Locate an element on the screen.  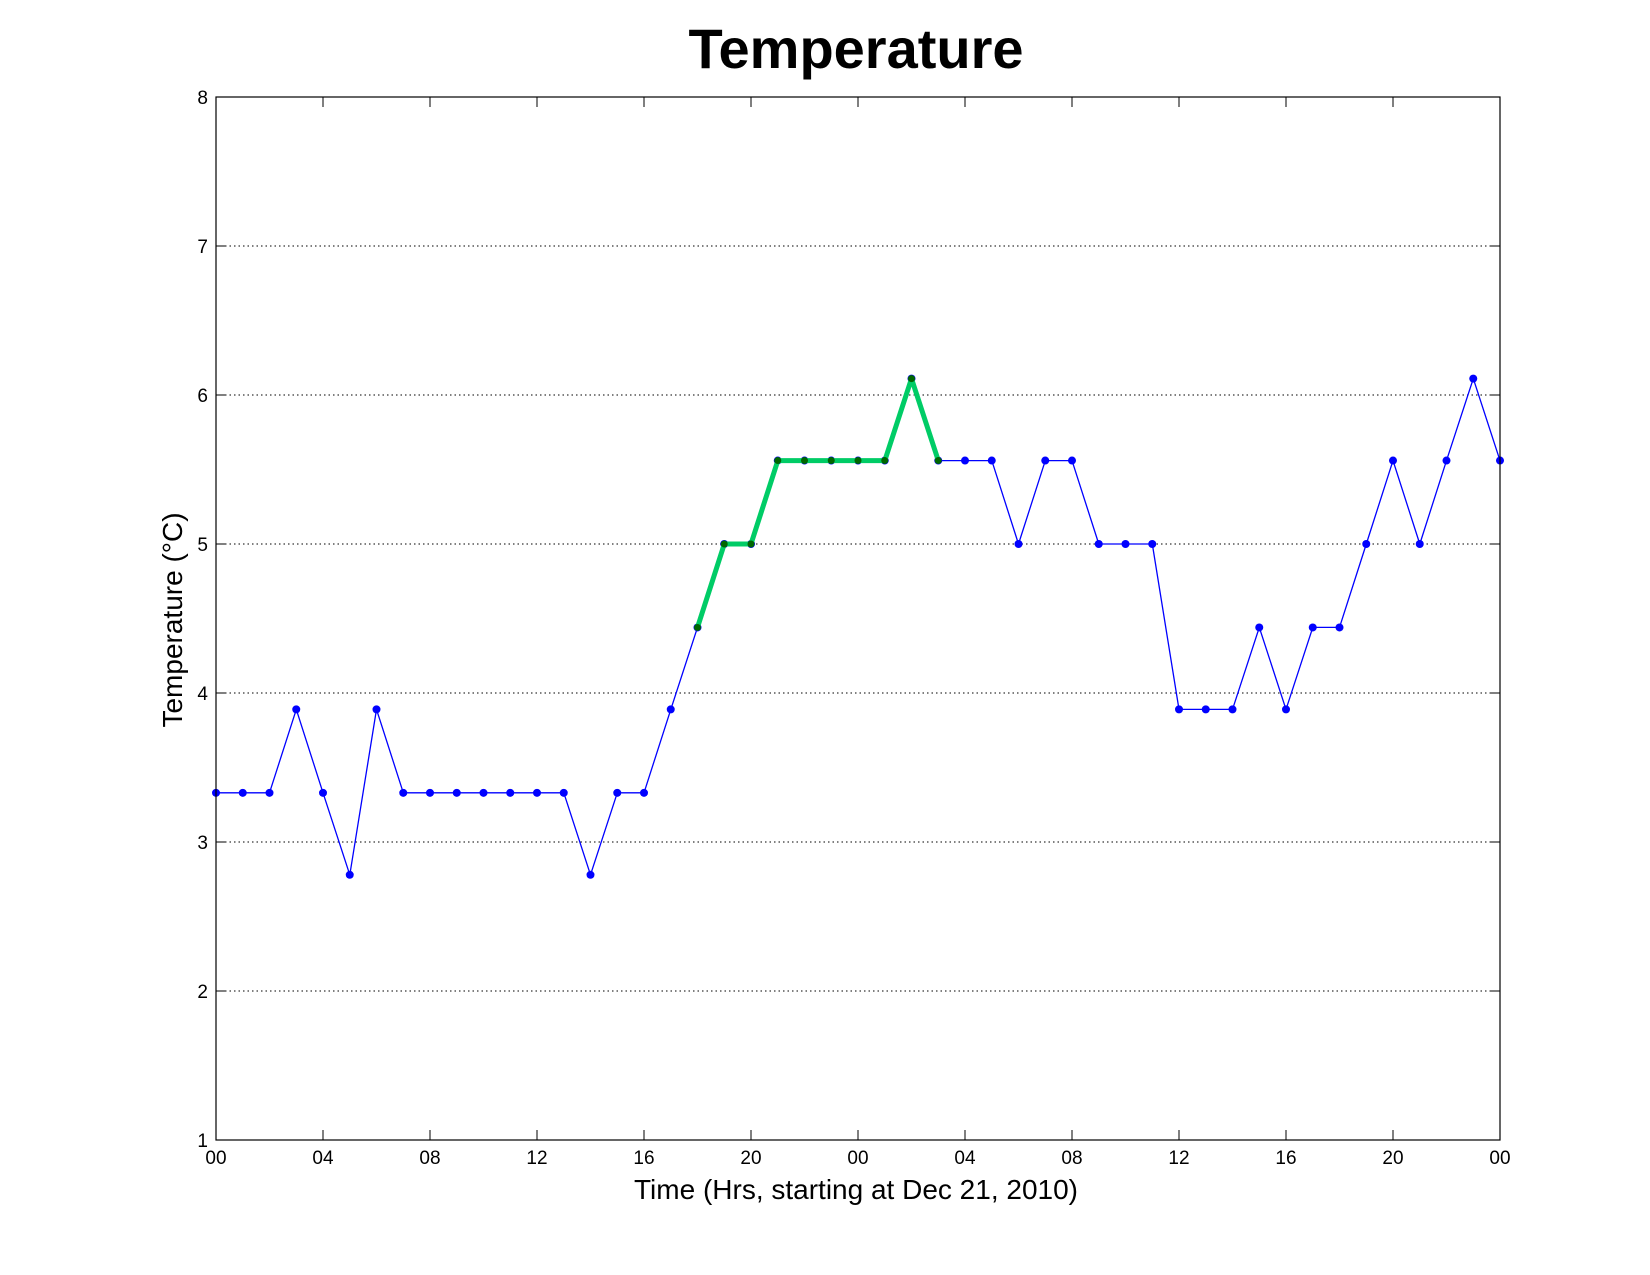
y-tick-label: 8 is located at coordinates (202, 98).